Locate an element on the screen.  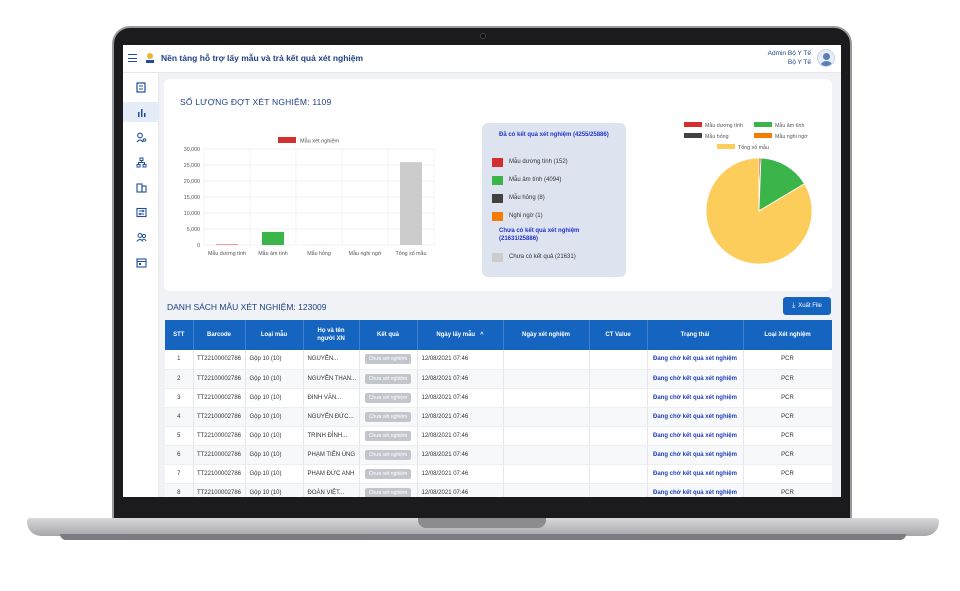
cell-test-date is located at coordinates (546, 360).